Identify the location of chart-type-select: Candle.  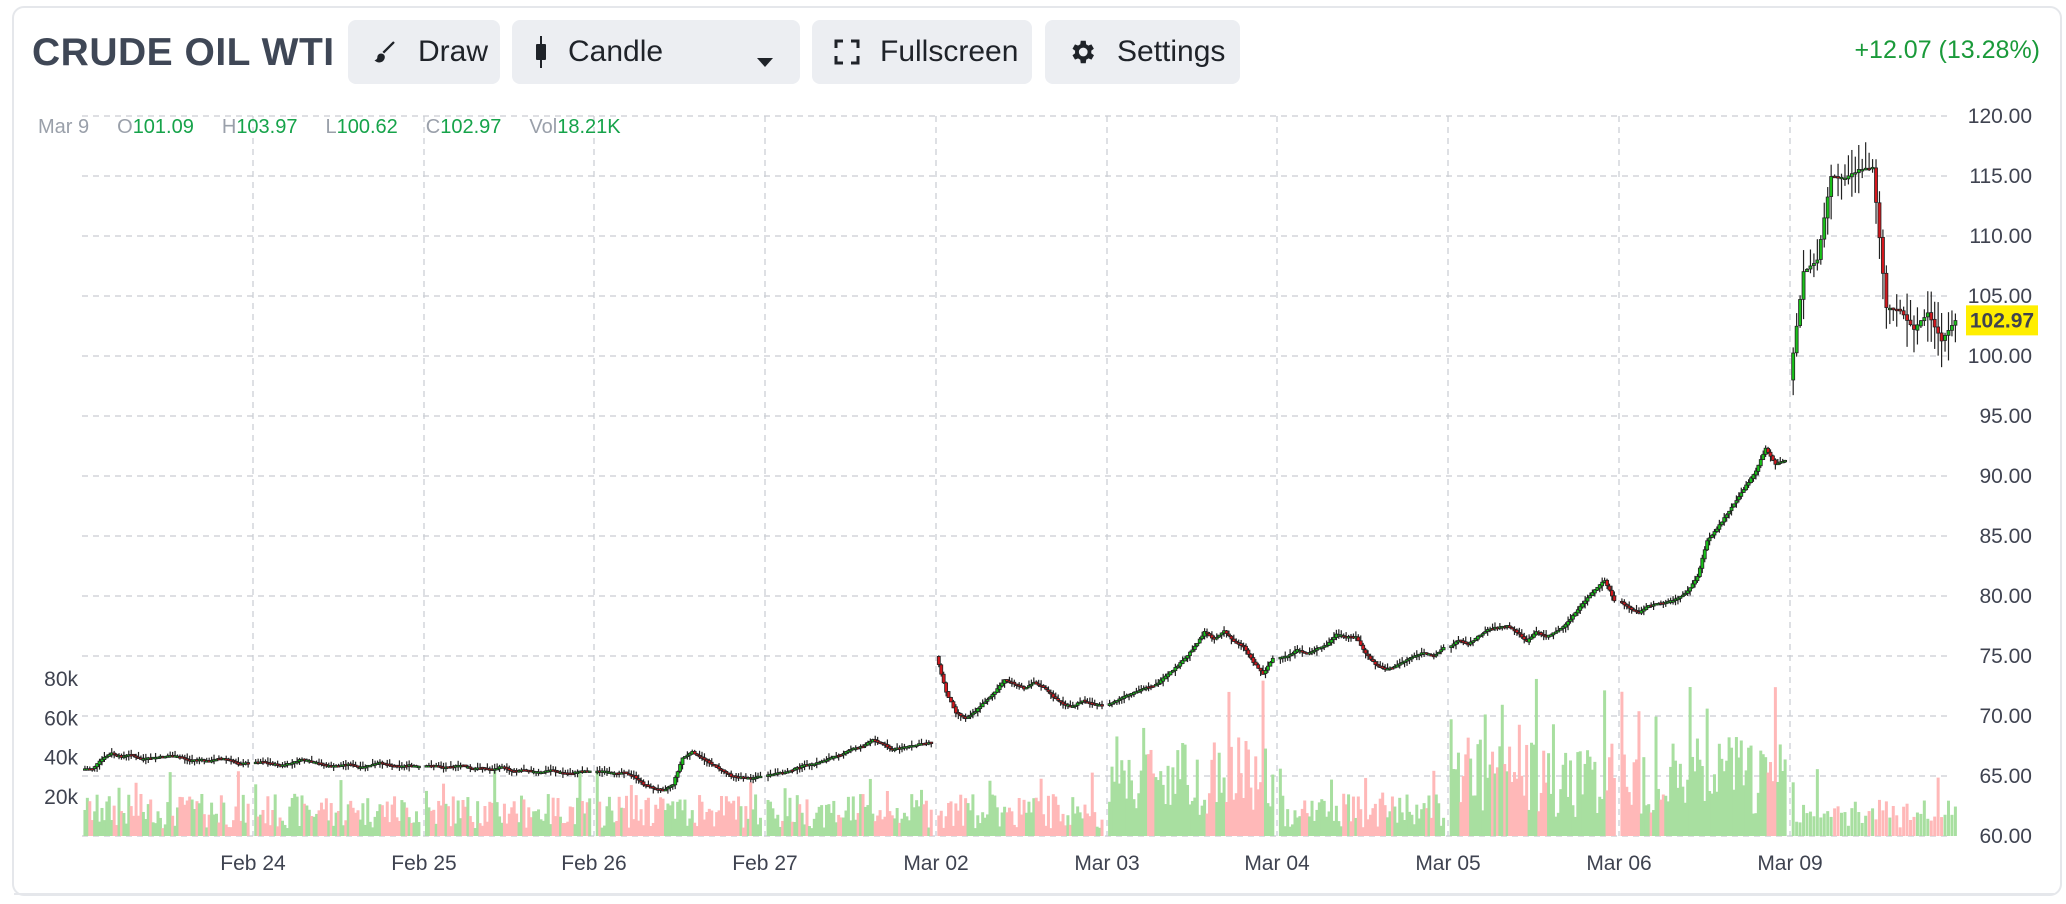
(656, 52).